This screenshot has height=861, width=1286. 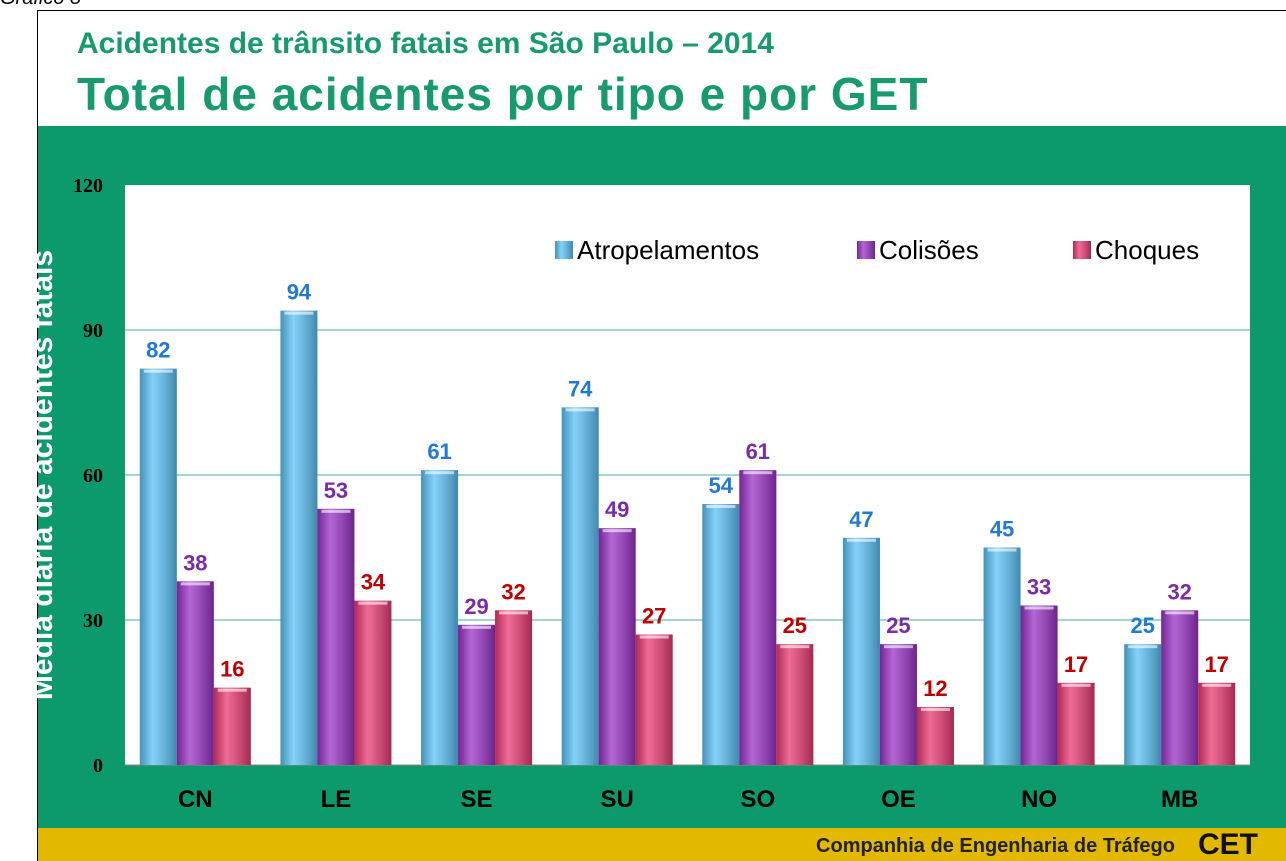 What do you see at coordinates (1002, 529) in the screenshot?
I see `value-label: 45` at bounding box center [1002, 529].